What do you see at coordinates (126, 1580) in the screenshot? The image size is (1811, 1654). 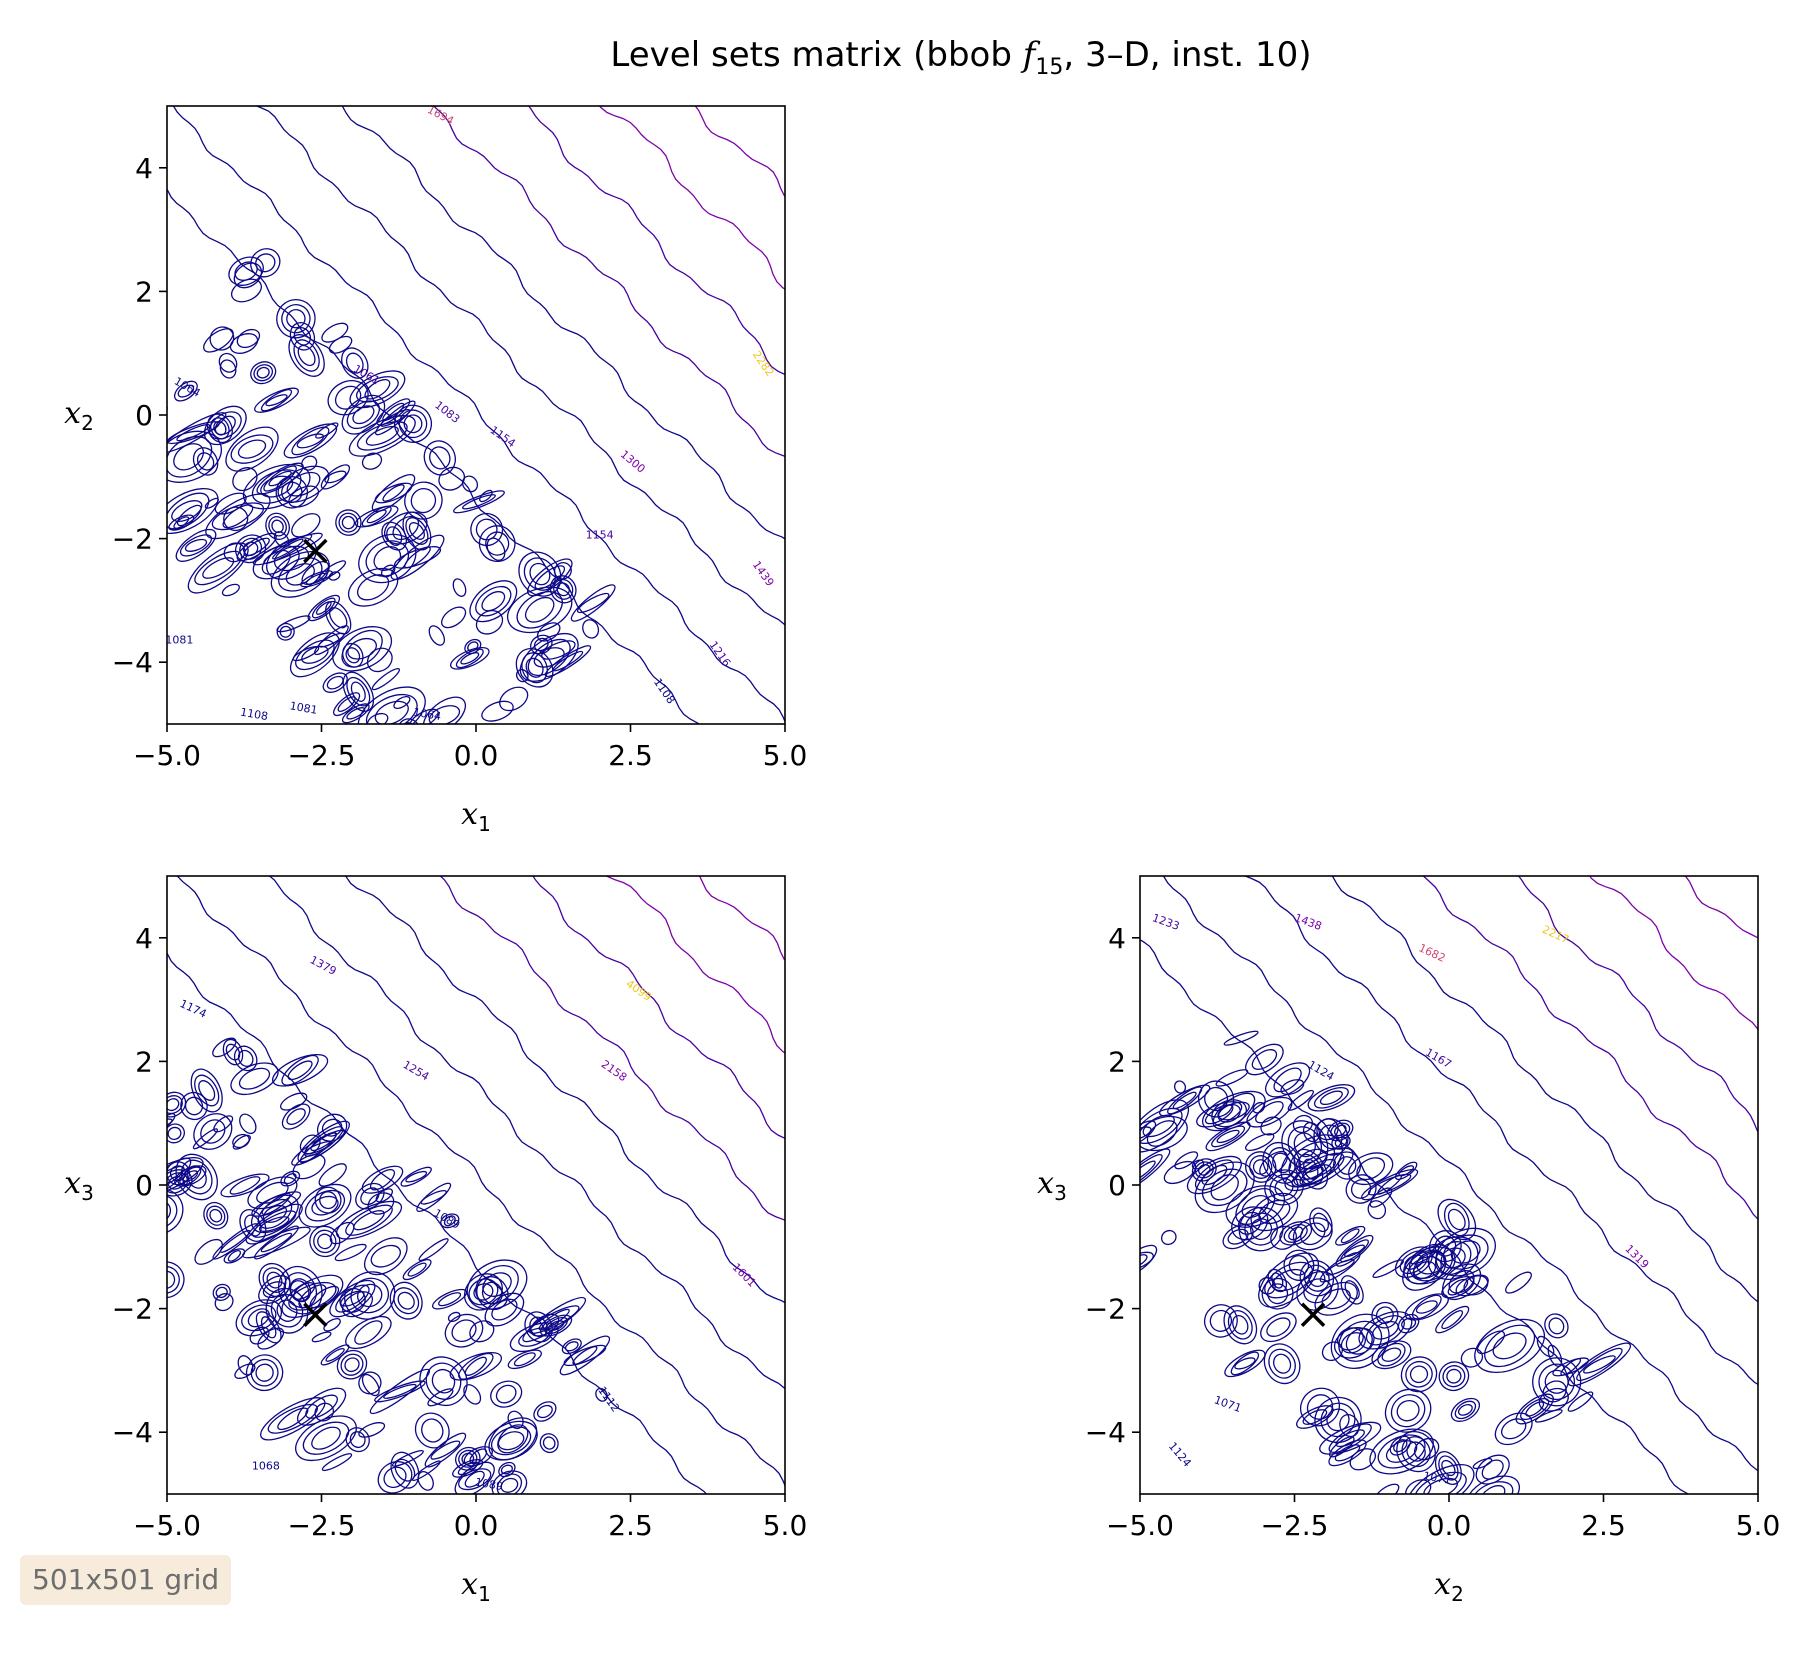 I see `grid-size-note: 501x501 grid` at bounding box center [126, 1580].